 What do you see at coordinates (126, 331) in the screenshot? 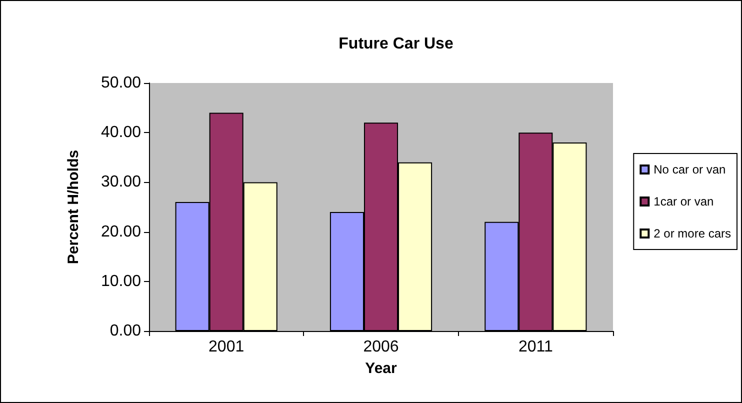
I see `y-tick-label: 0.00` at bounding box center [126, 331].